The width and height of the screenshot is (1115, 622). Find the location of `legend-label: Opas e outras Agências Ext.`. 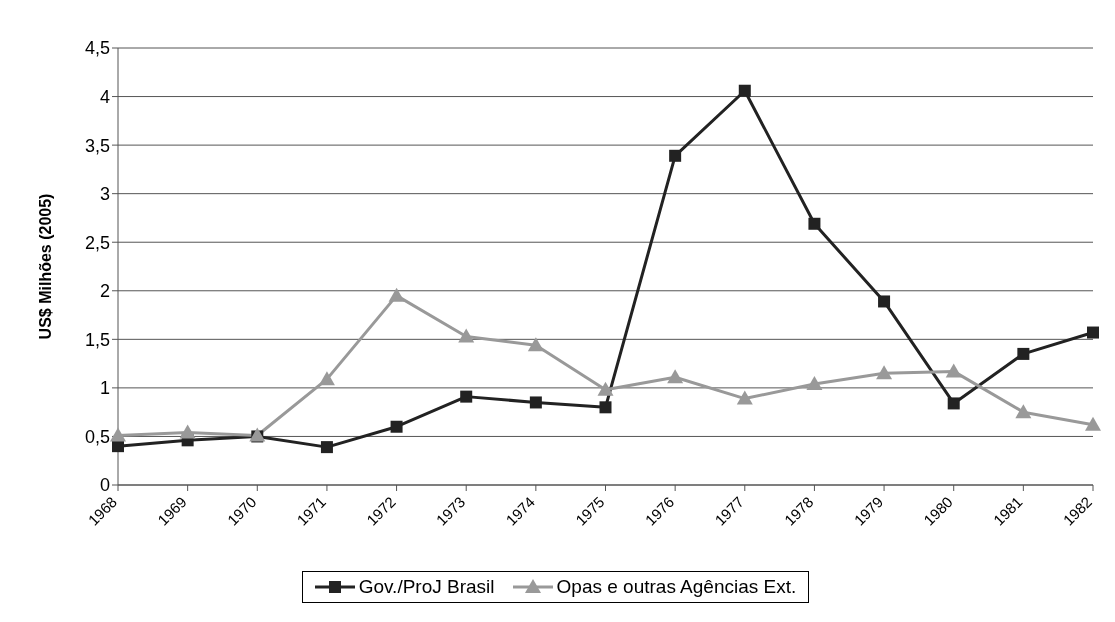

legend-label: Opas e outras Agências Ext. is located at coordinates (676, 587).